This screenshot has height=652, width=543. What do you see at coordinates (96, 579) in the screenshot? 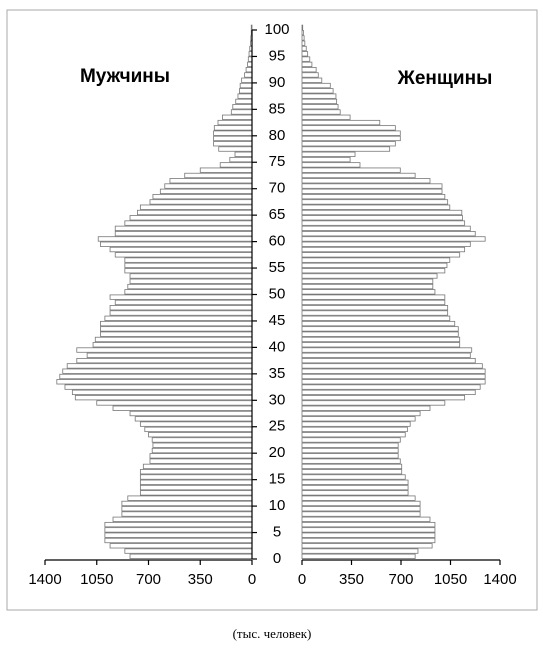
I see `x-tick-label: 1050` at bounding box center [96, 579].